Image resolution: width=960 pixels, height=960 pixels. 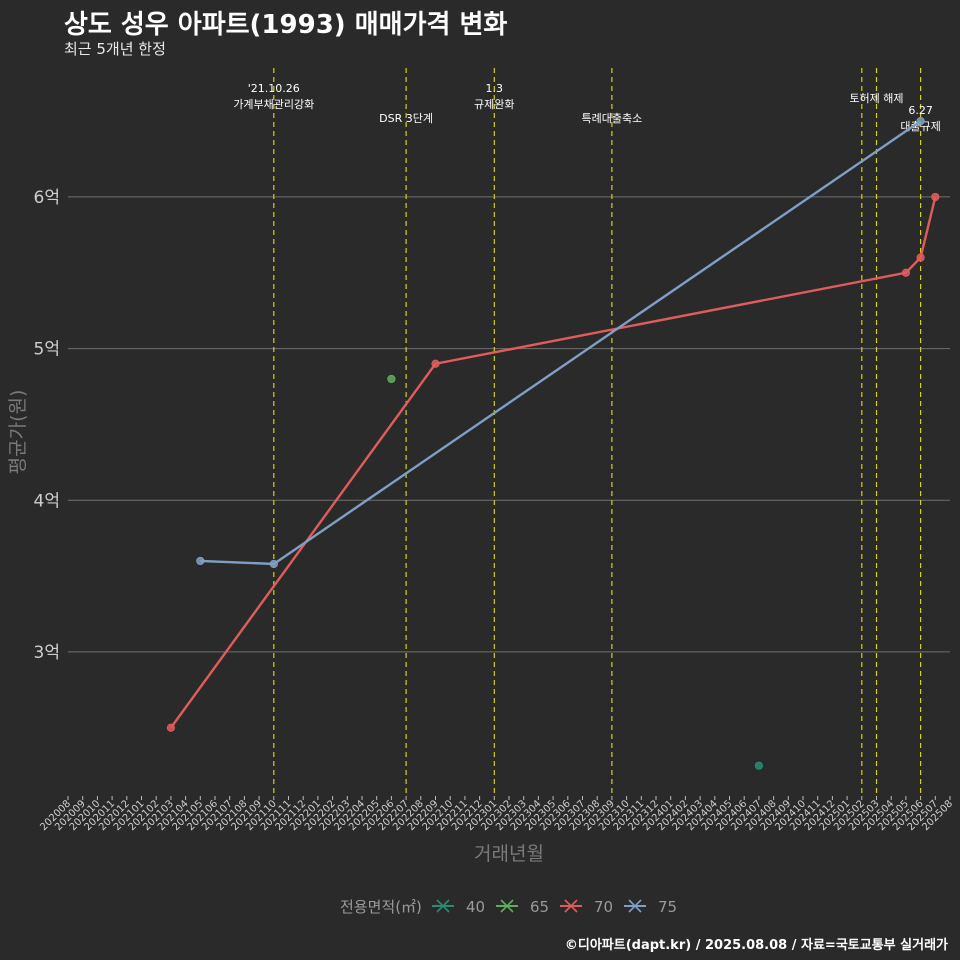 I want to click on event-label: 특례대출축소, so click(x=612, y=118).